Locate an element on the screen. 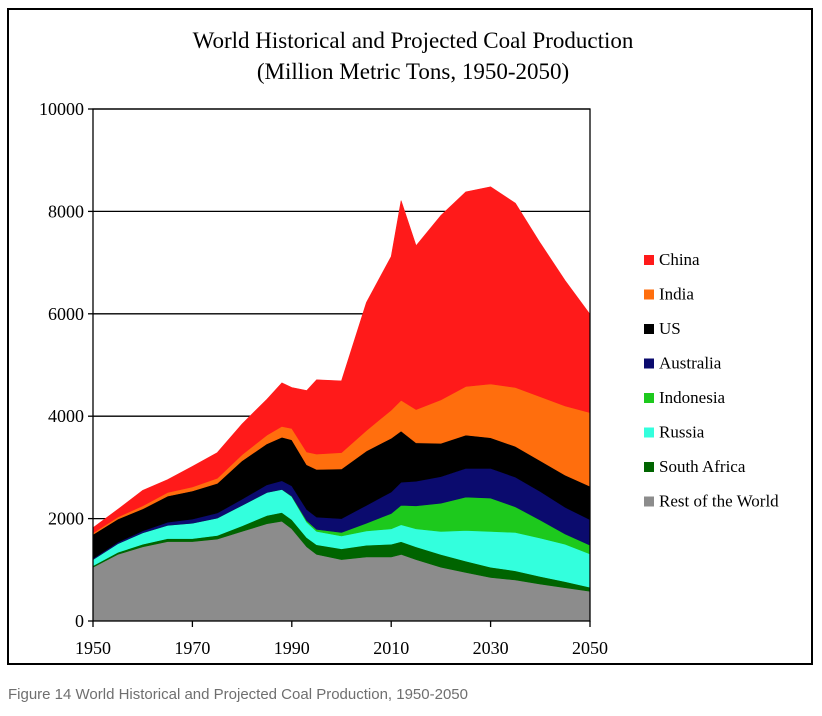 The height and width of the screenshot is (716, 822). y-tick-label-4000: 4000 is located at coordinates (66, 416).